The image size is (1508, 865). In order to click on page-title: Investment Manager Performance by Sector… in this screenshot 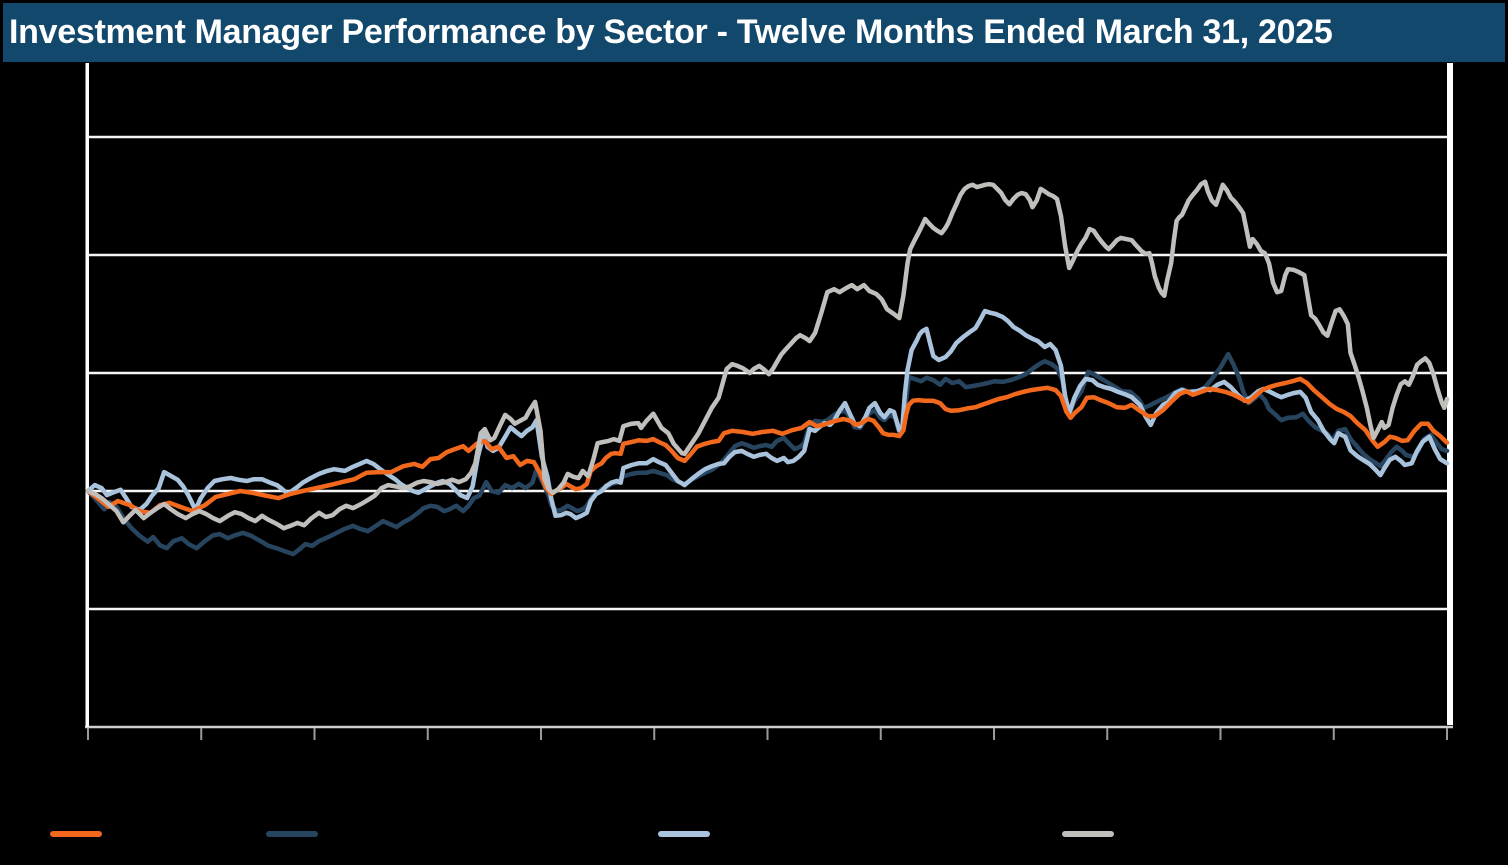, I will do `click(671, 32)`.